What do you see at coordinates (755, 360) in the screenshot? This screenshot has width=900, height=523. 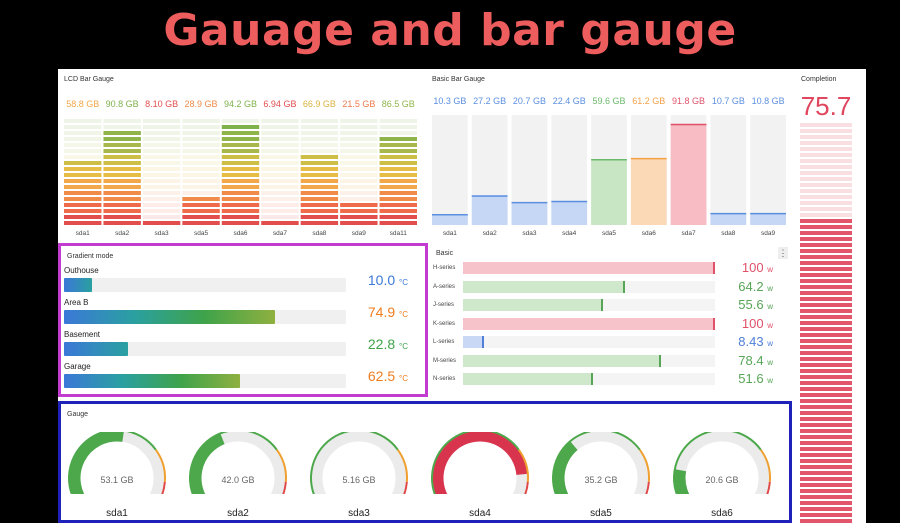 I see `basic-row-value: 78.4 w` at bounding box center [755, 360].